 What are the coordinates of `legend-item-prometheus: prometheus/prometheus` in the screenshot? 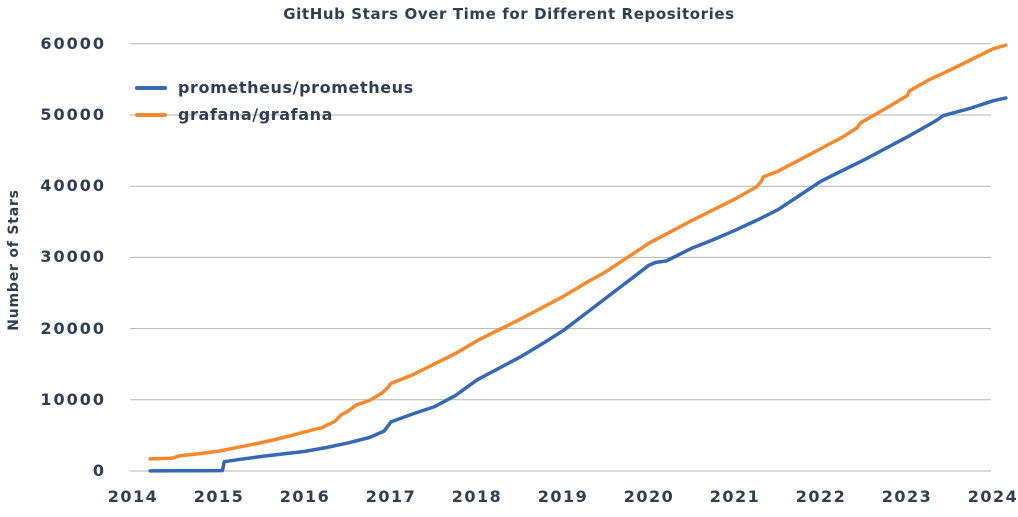 It's located at (274, 87).